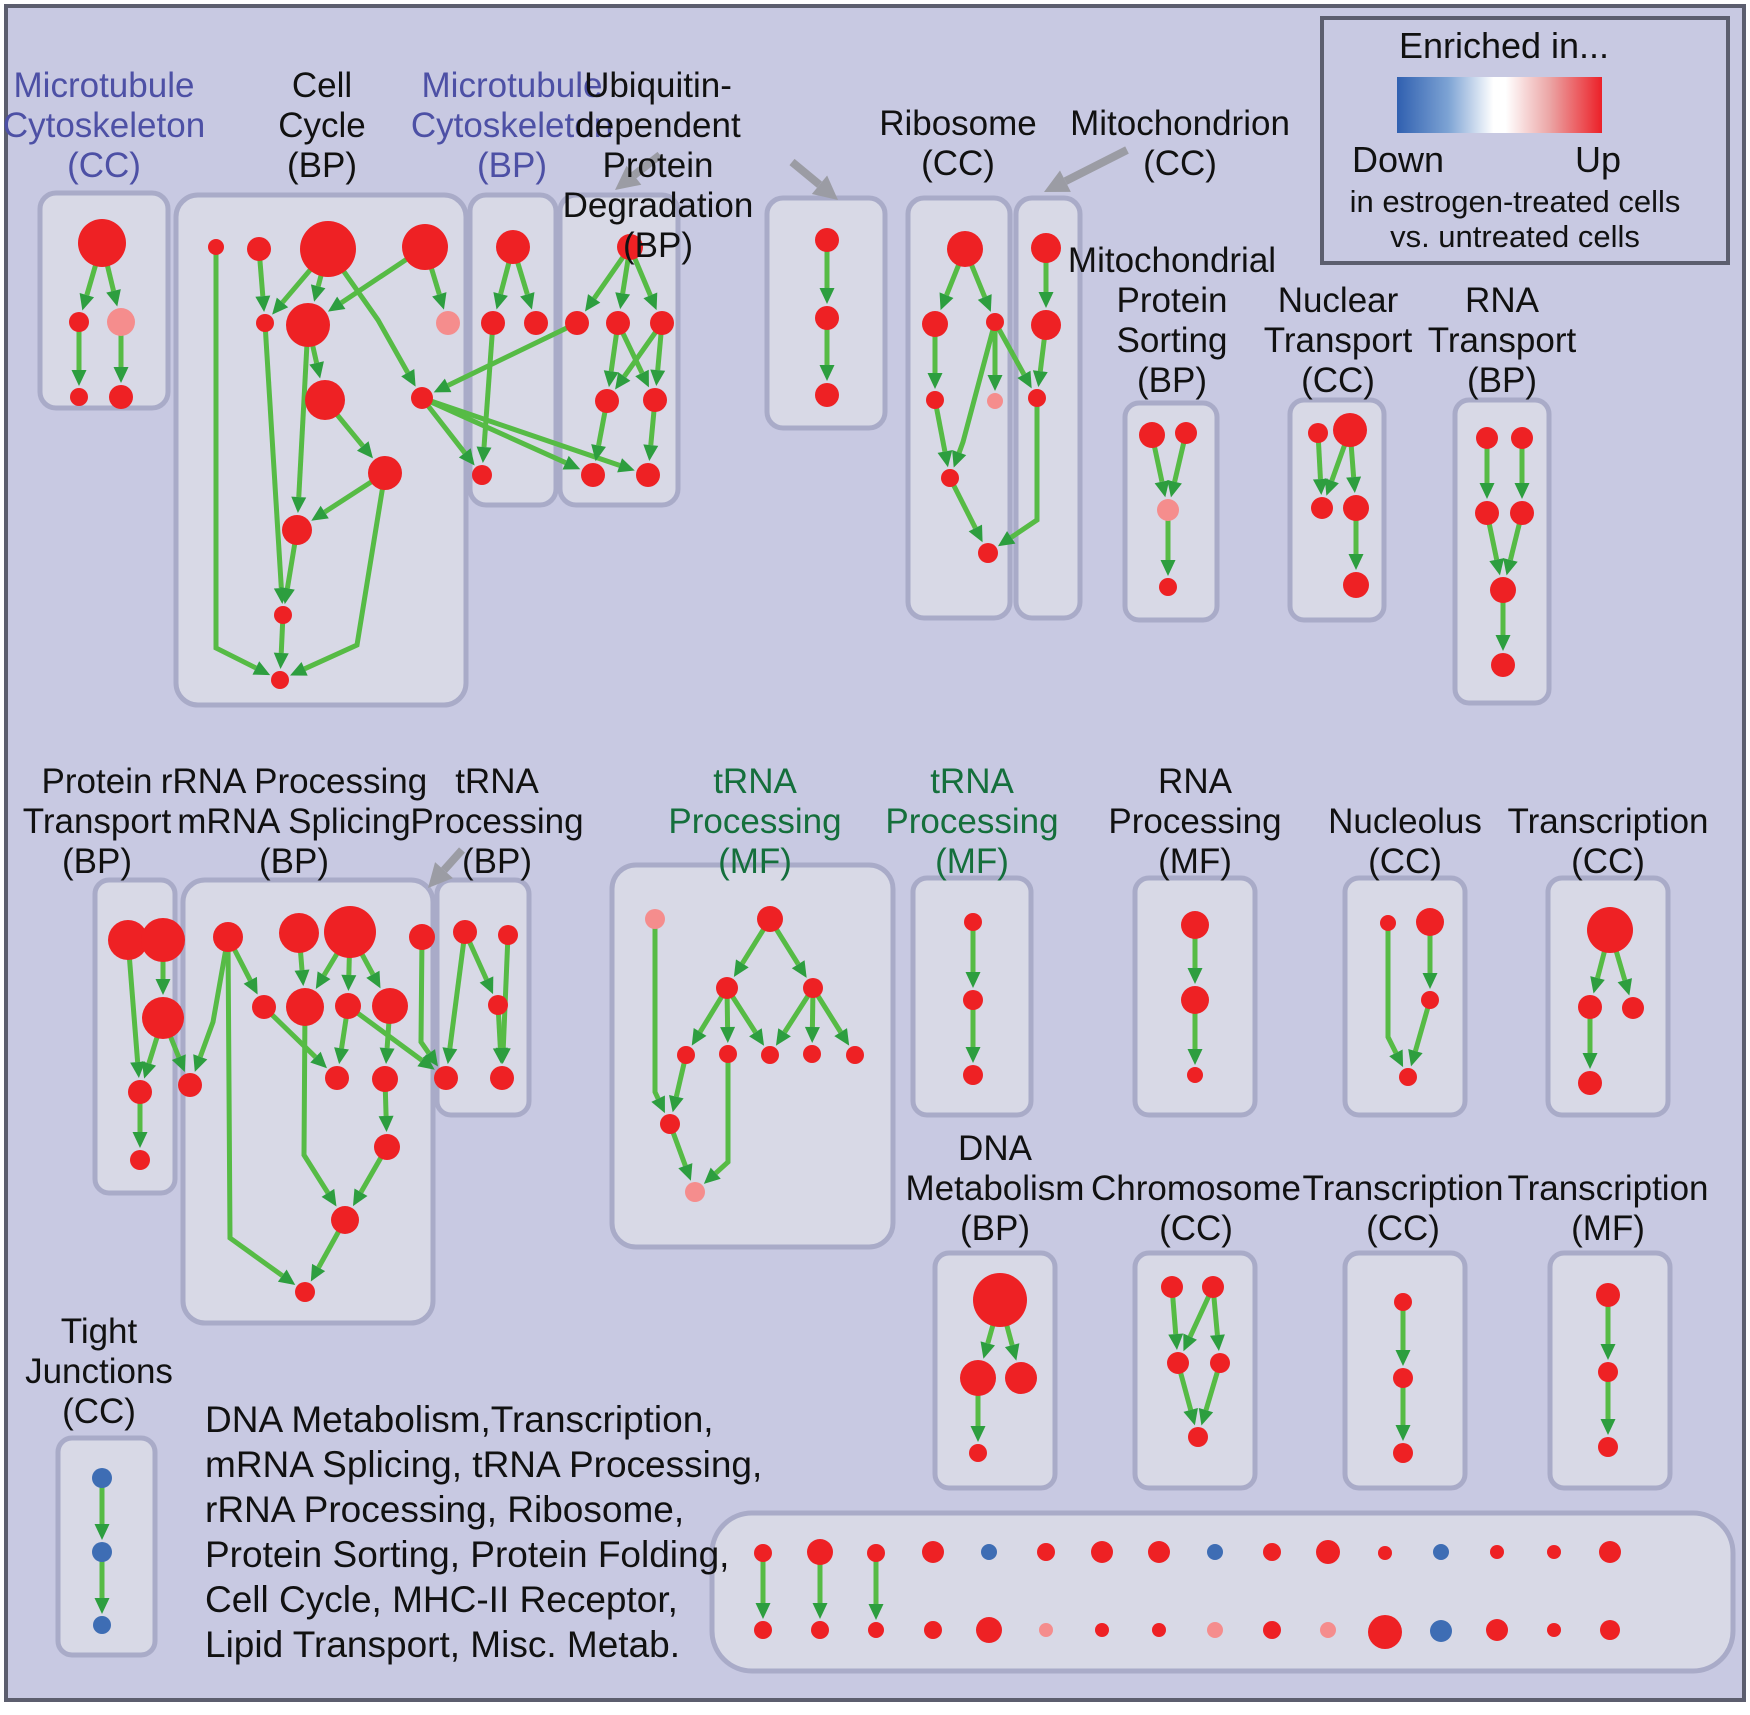 The image size is (1750, 1715). I want to click on cluster-label: Nuclear, so click(1338, 300).